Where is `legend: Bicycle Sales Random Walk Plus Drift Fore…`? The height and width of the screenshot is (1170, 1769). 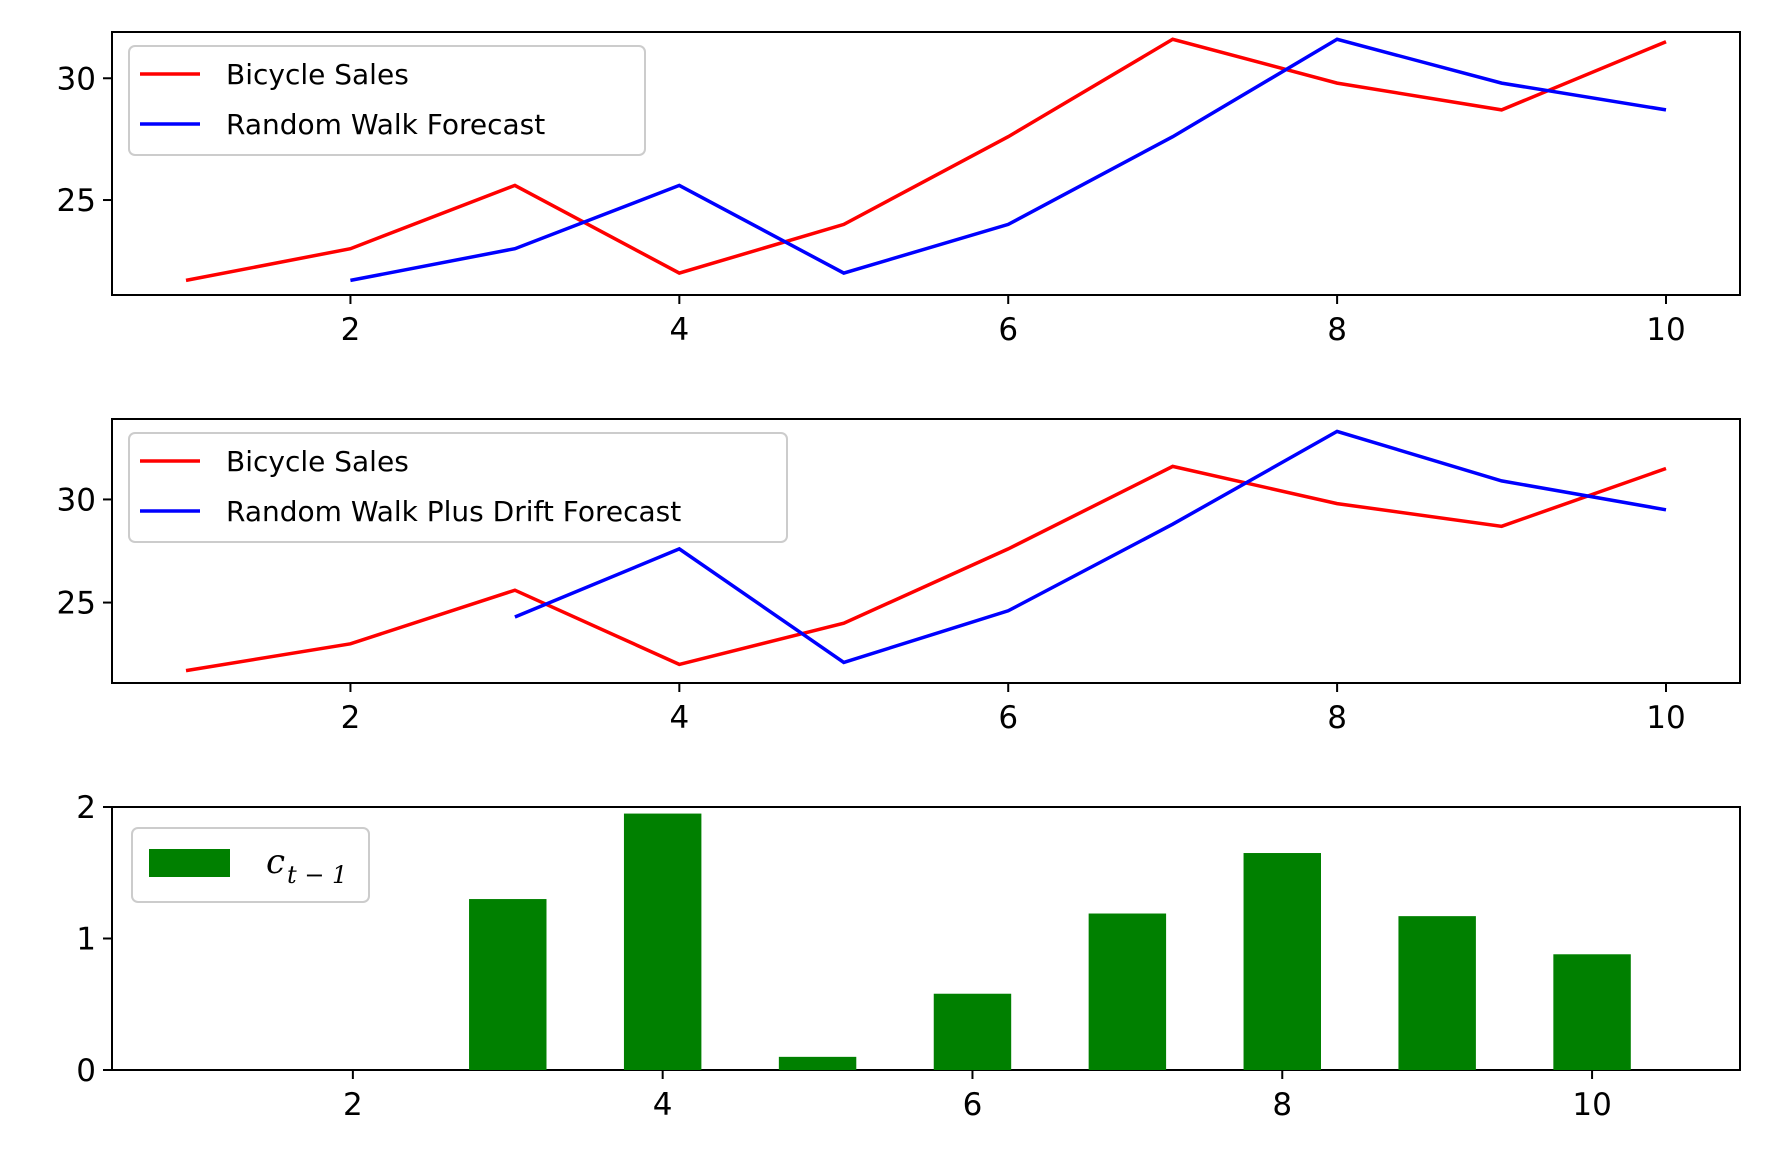
legend: Bicycle Sales Random Walk Plus Drift Fore… is located at coordinates (458, 487).